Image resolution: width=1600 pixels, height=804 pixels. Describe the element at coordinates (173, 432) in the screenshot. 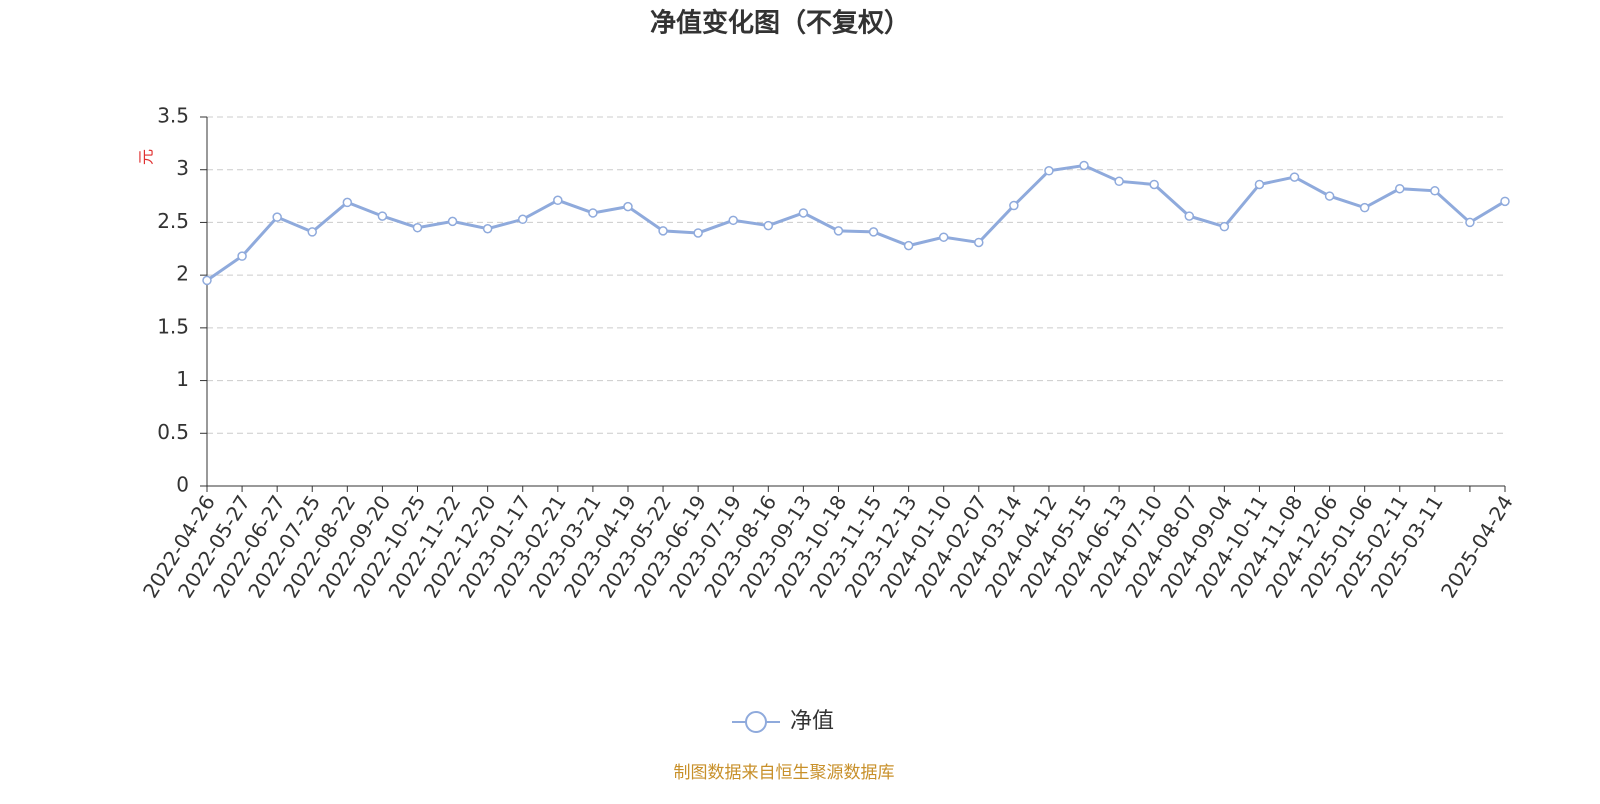

I see `y-tick-label: 0.5` at that location.